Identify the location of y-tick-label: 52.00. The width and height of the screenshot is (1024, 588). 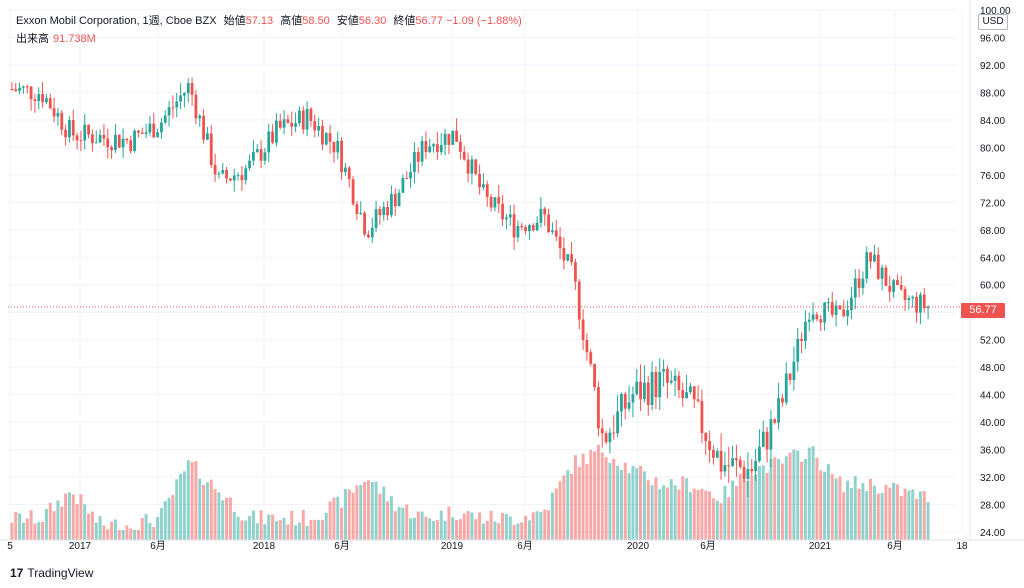
(992, 341).